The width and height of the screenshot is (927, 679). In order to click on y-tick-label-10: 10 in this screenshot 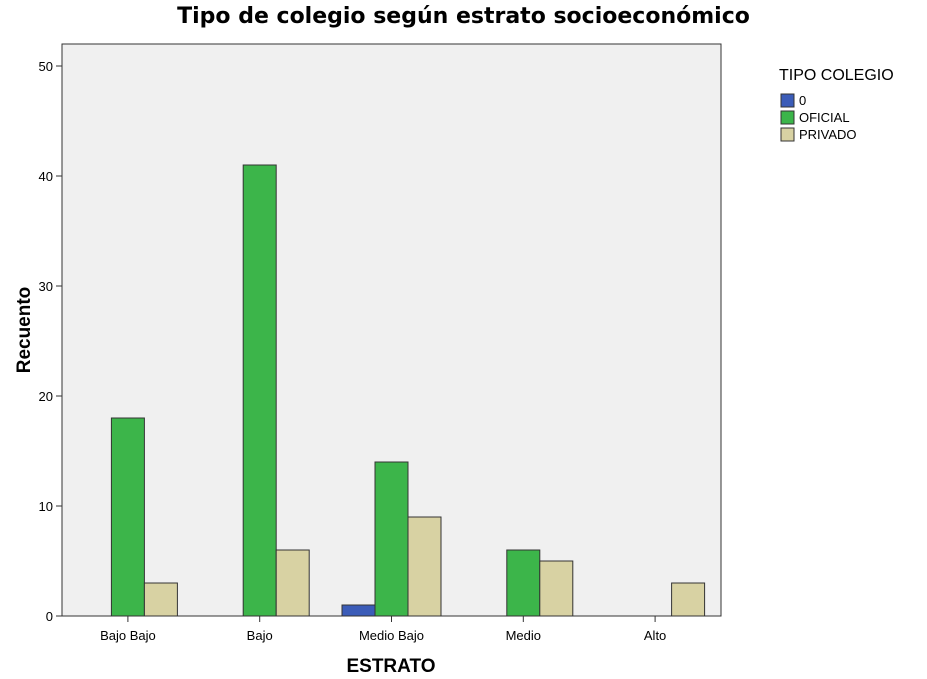, I will do `click(46, 506)`.